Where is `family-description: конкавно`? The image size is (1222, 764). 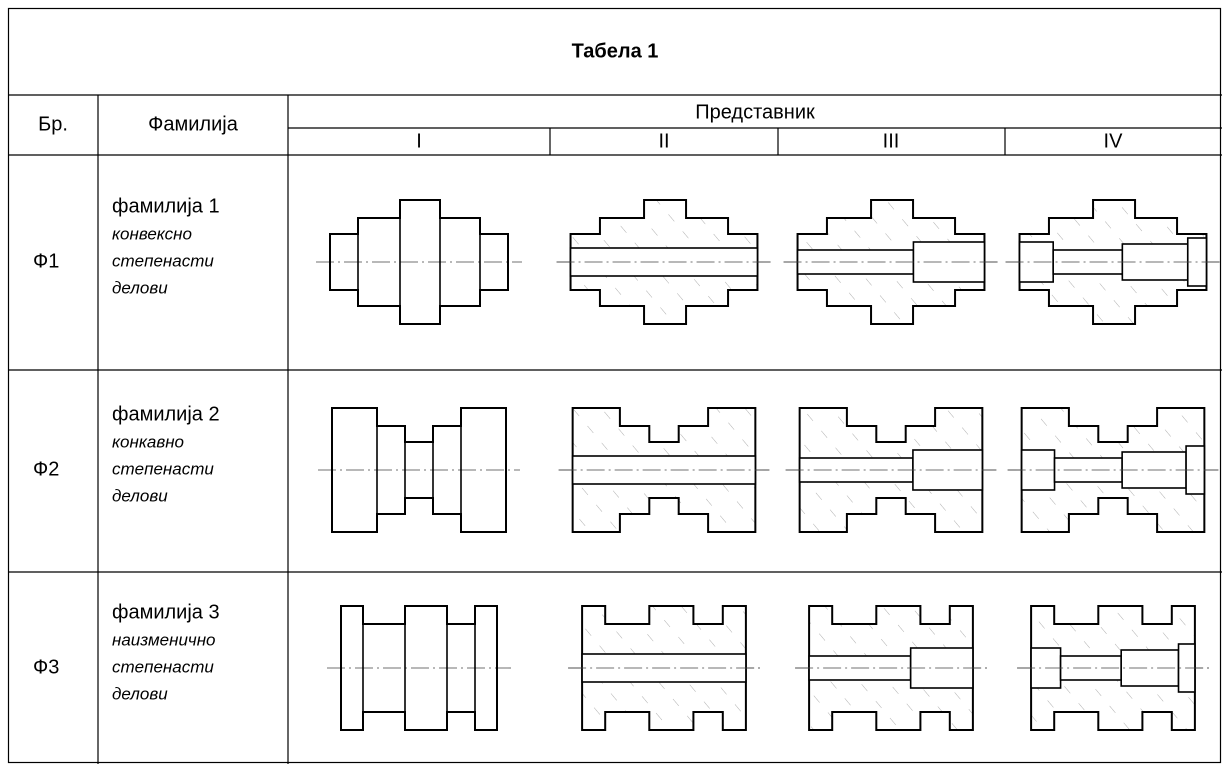 family-description: конкавно is located at coordinates (148, 441).